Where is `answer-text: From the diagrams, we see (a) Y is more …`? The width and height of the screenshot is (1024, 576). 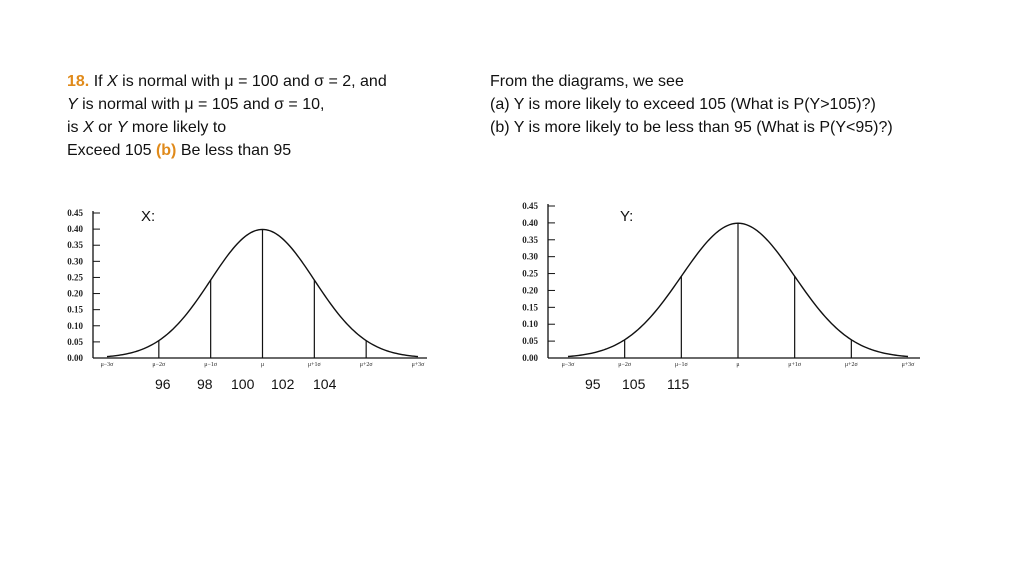
answer-text: From the diagrams, we see (a) Y is more … is located at coordinates (691, 104).